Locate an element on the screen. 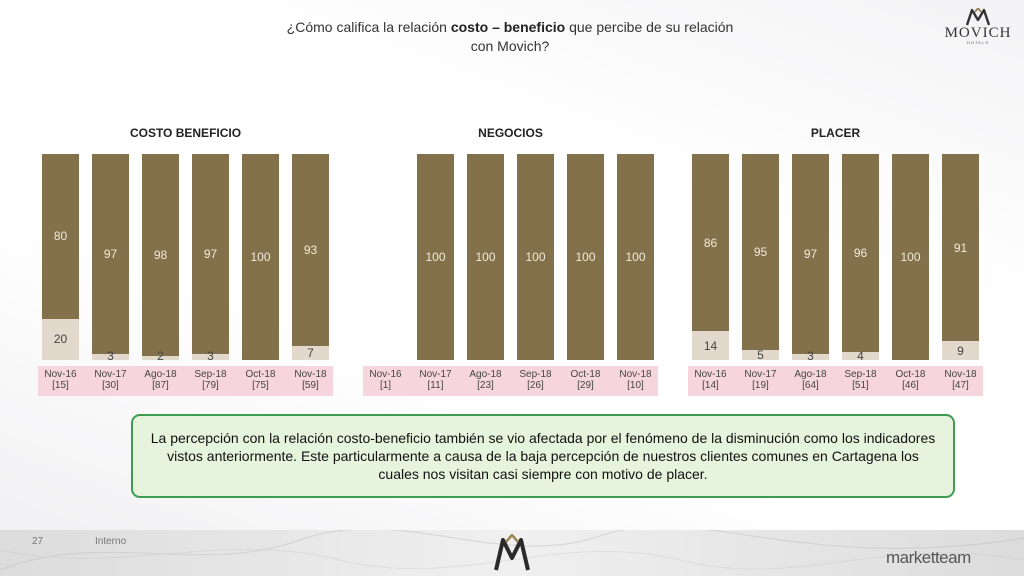  bar-negocios-3: 100 is located at coordinates (535, 257).